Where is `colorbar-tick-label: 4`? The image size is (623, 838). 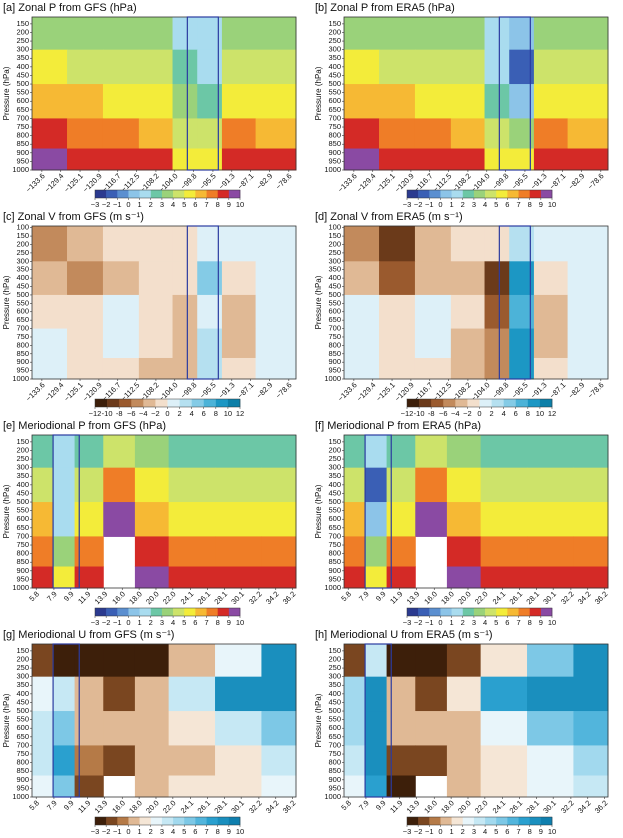
colorbar-tick-label: 4 is located at coordinates (485, 622).